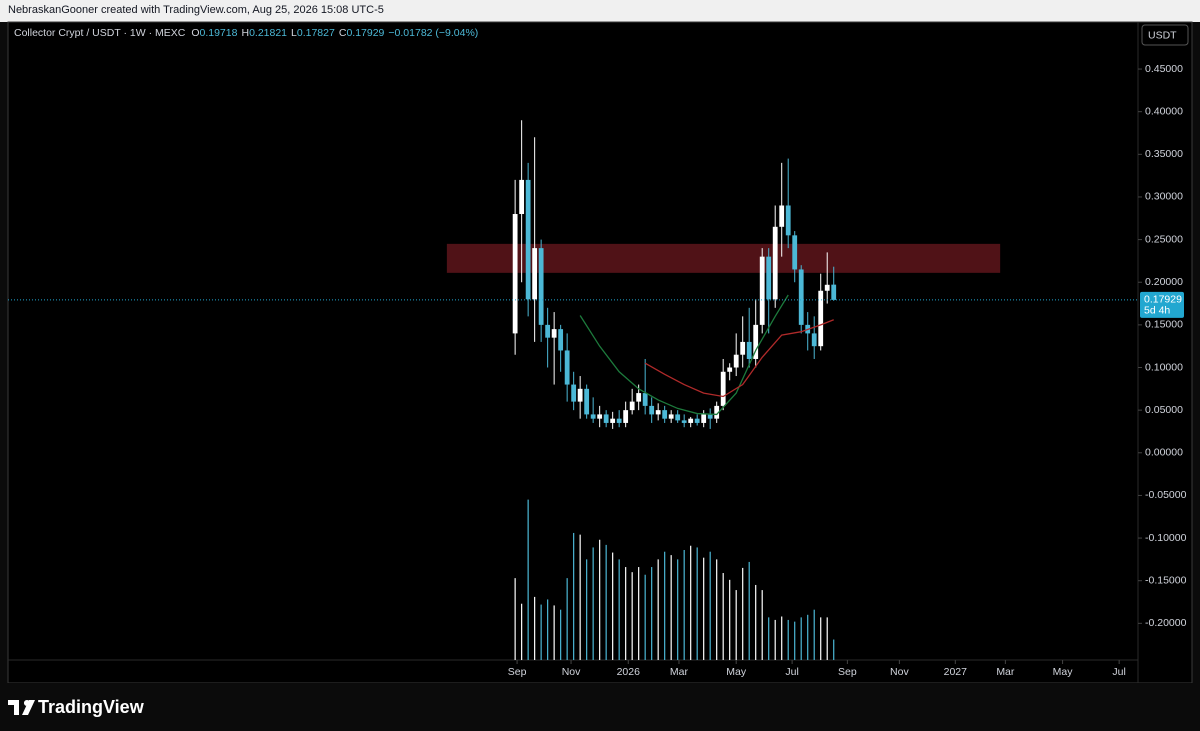  What do you see at coordinates (433, 33) in the screenshot?
I see `change-value: −0.01782 (−9.04%)` at bounding box center [433, 33].